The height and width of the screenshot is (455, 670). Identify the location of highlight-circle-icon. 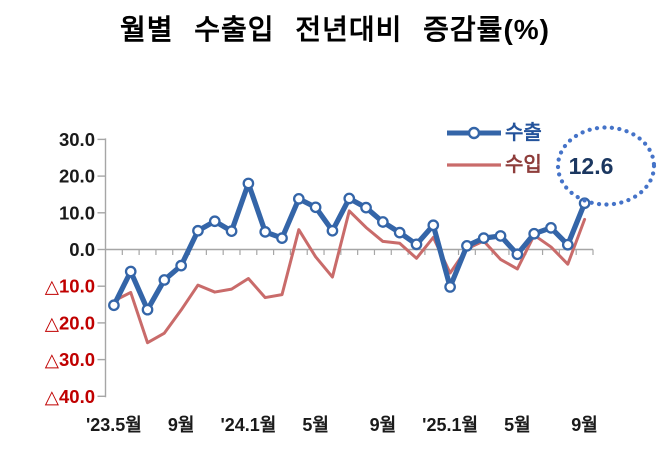
(606, 166).